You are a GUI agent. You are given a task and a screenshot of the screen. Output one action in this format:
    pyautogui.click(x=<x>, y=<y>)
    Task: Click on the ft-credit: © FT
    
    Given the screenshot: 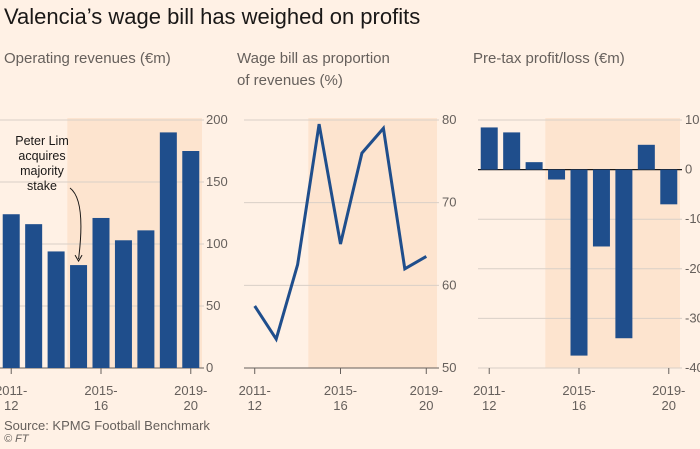 What is the action you would take?
    pyautogui.click(x=16, y=439)
    